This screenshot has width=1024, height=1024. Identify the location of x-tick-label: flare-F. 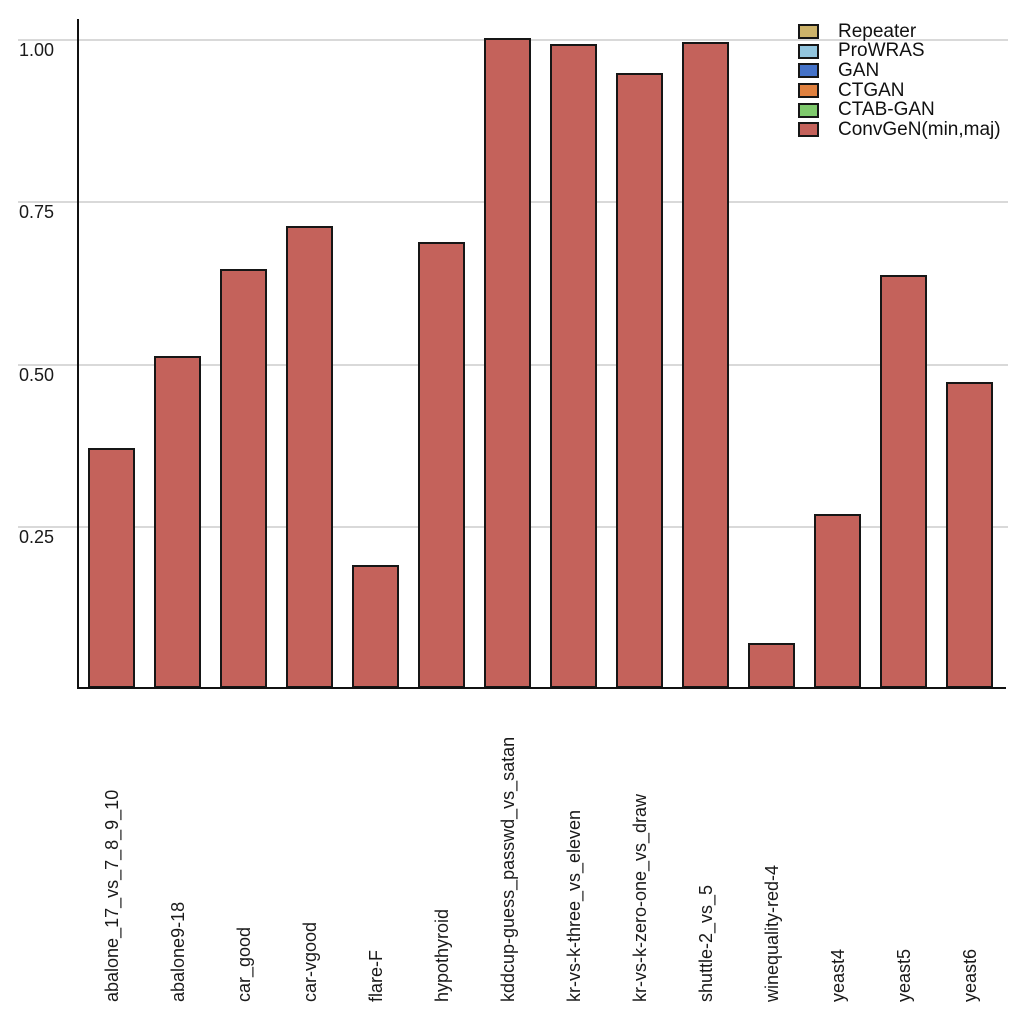
(375, 975).